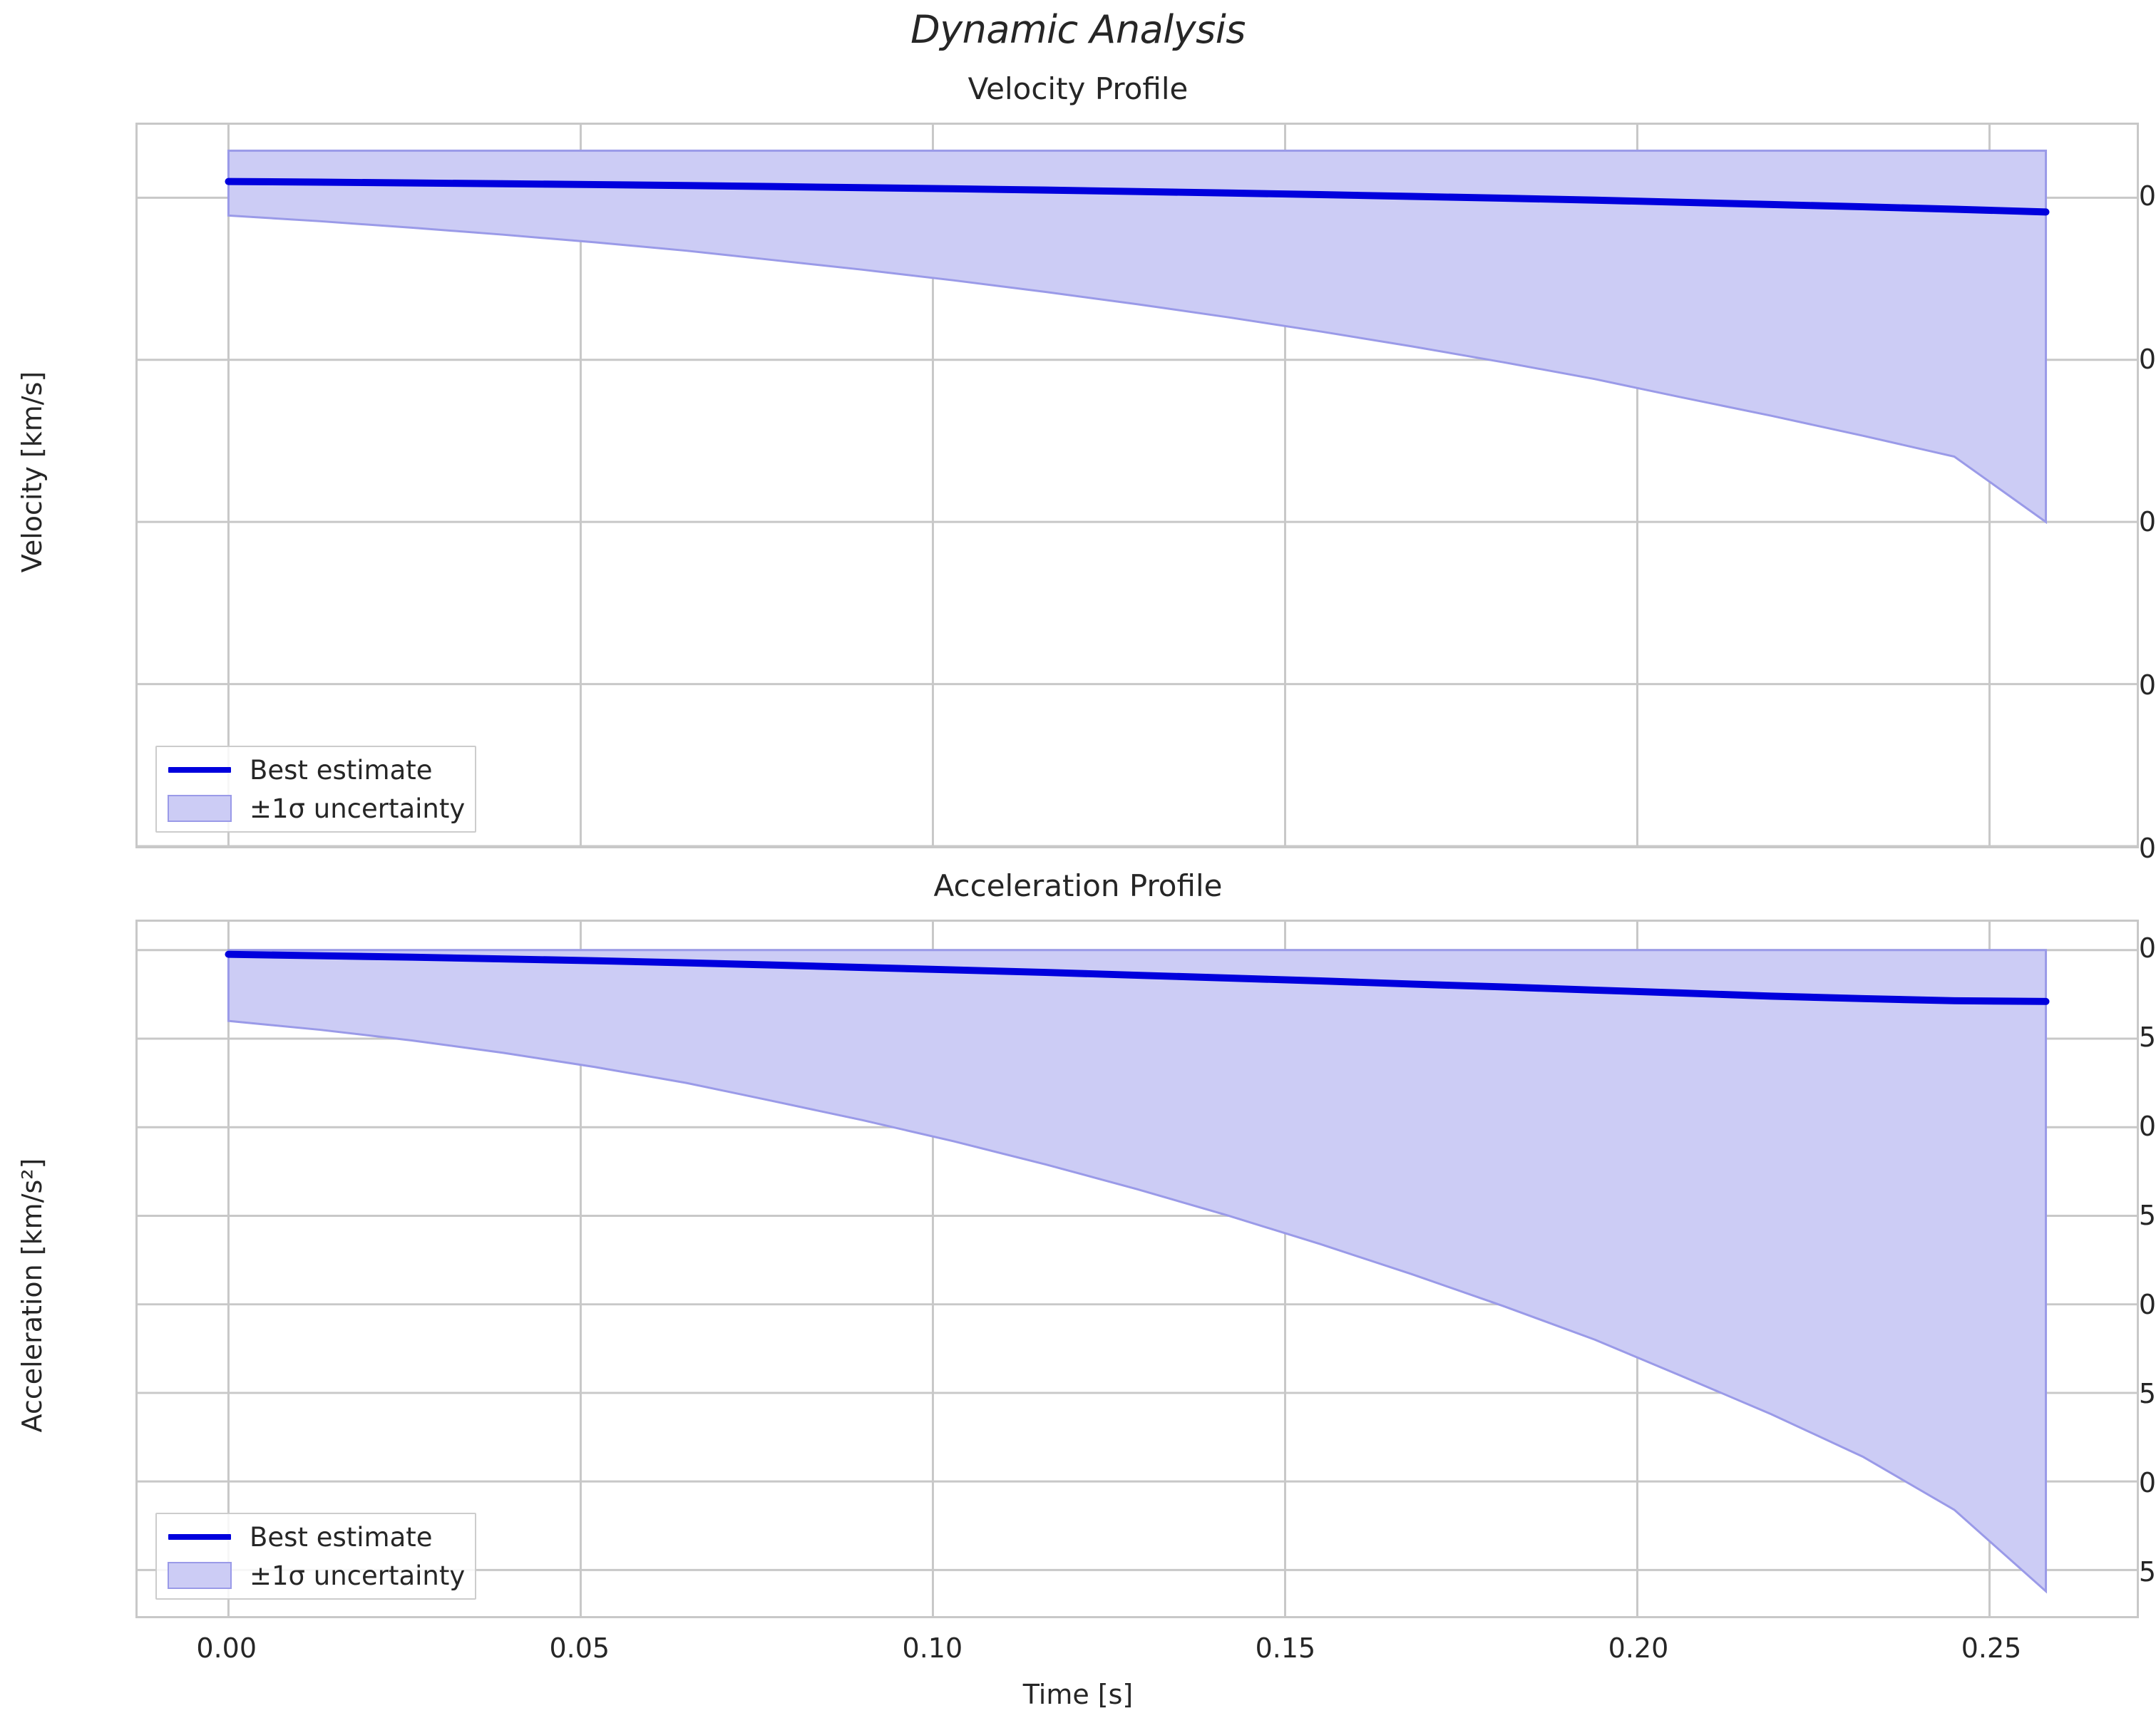 Image resolution: width=2156 pixels, height=1728 pixels. Describe the element at coordinates (316, 789) in the screenshot. I see `velocity-legend: Best estimate ±1σ uncertainty` at that location.